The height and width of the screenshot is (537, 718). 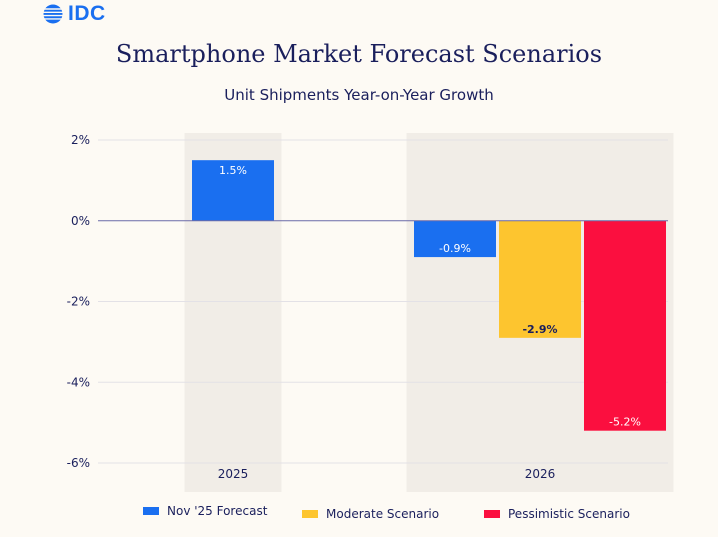 What do you see at coordinates (78, 382) in the screenshot?
I see `y-tick-label: -4%` at bounding box center [78, 382].